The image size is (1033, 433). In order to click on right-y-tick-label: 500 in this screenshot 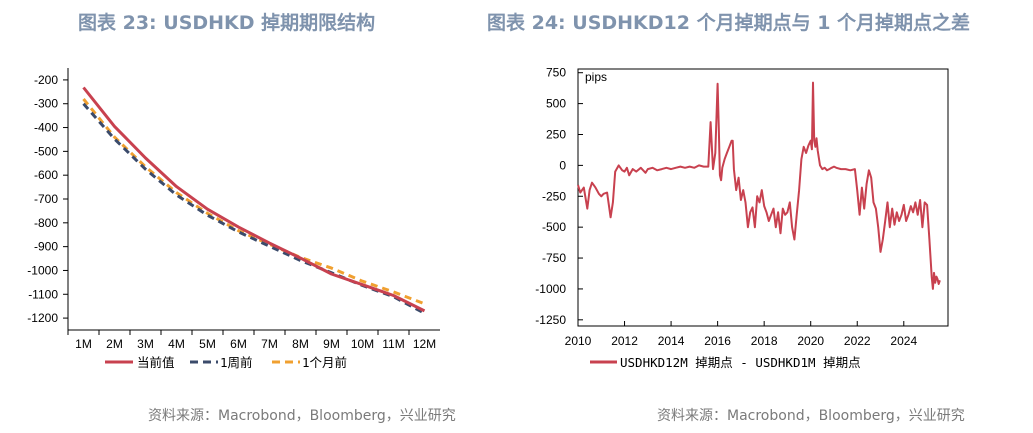, I will do `click(556, 104)`.